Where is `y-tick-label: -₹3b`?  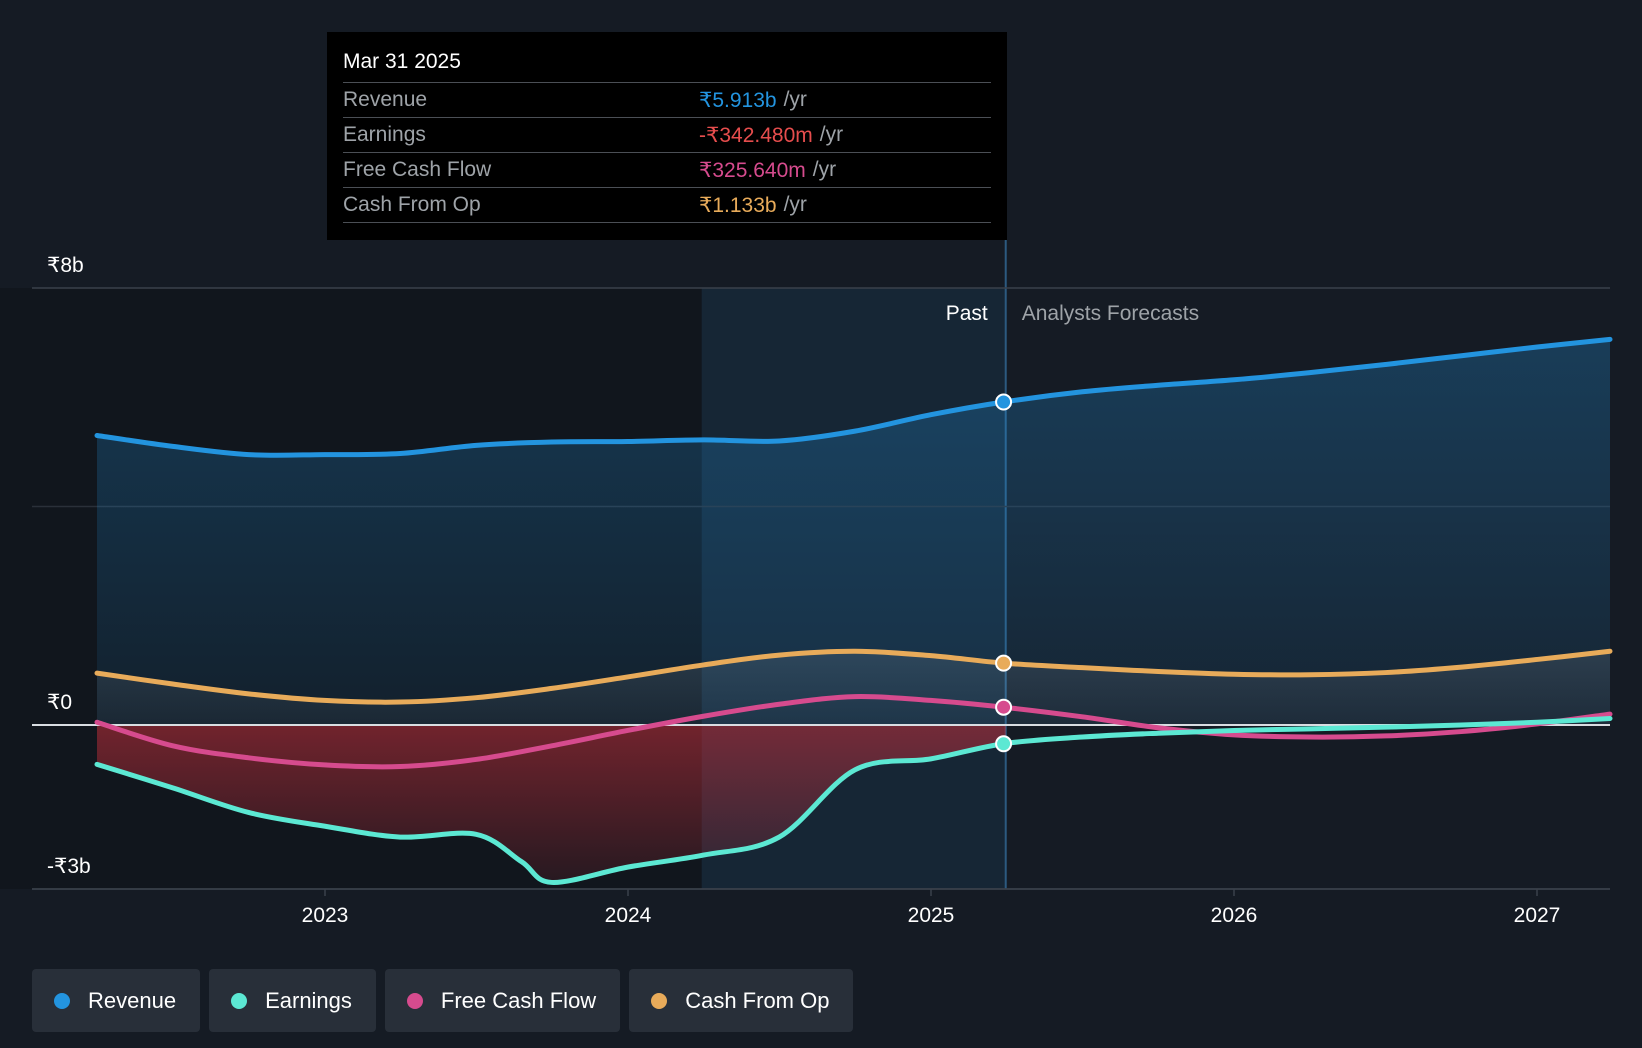
y-tick-label: -₹3b is located at coordinates (69, 866).